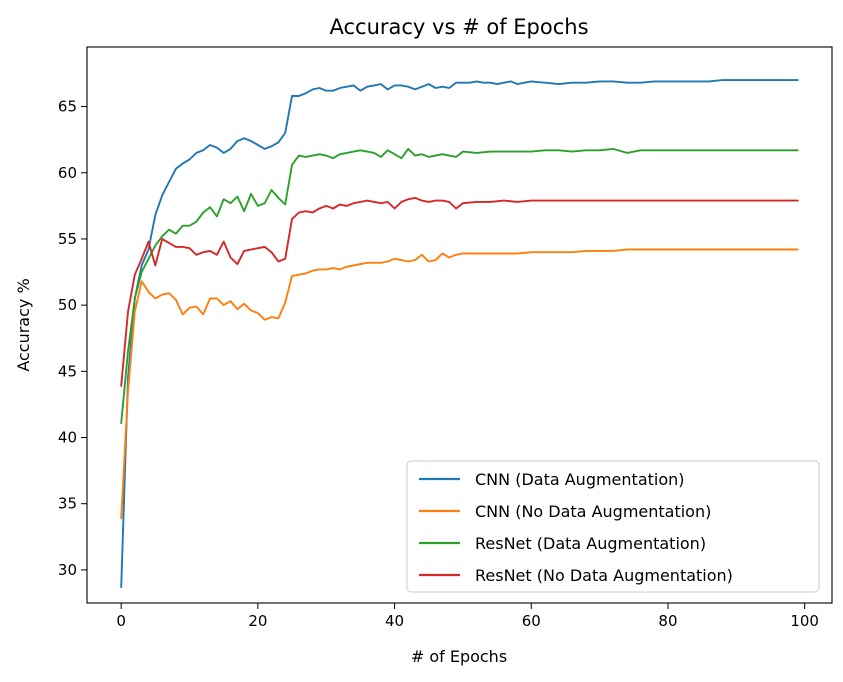 This screenshot has width=843, height=682. Describe the element at coordinates (67, 239) in the screenshot. I see `y-tick-label: 55` at that location.